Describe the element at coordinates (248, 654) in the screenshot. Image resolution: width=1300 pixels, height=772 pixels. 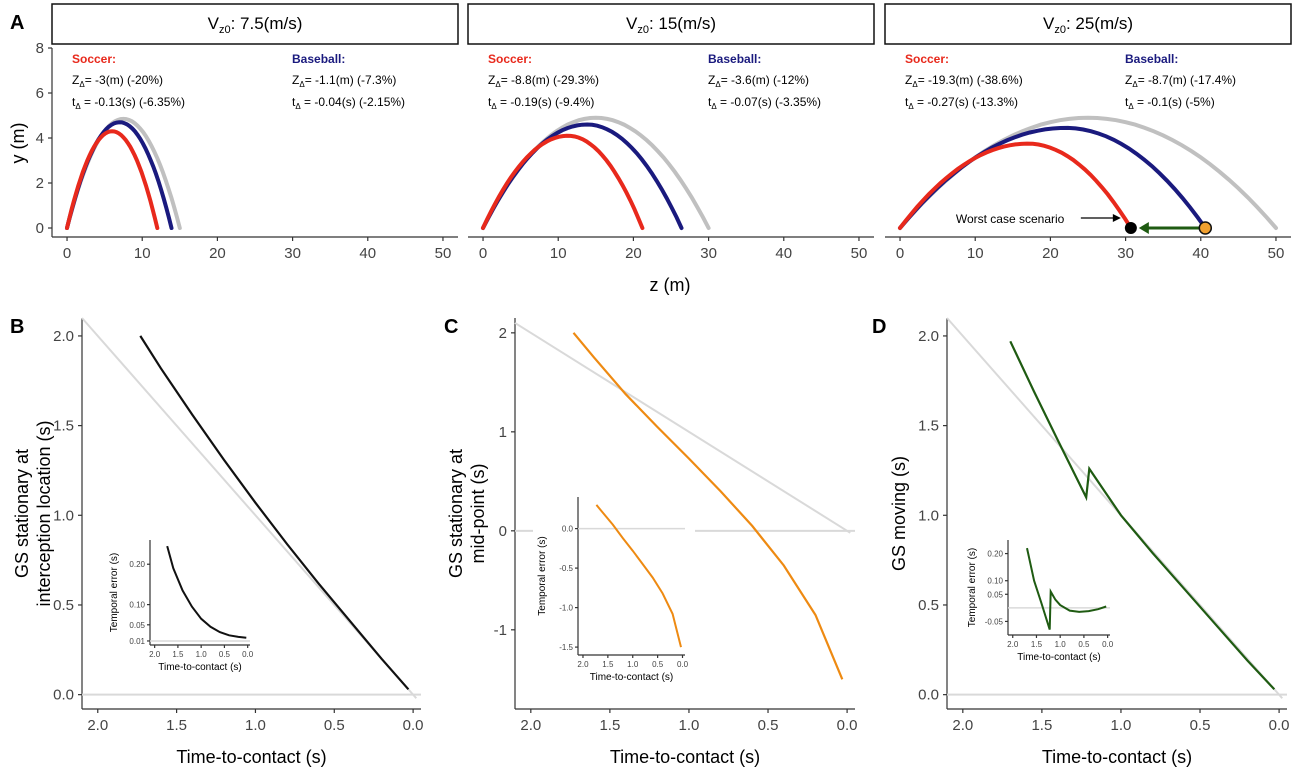
I see `inset-x-tick-label: 0.0` at that location.